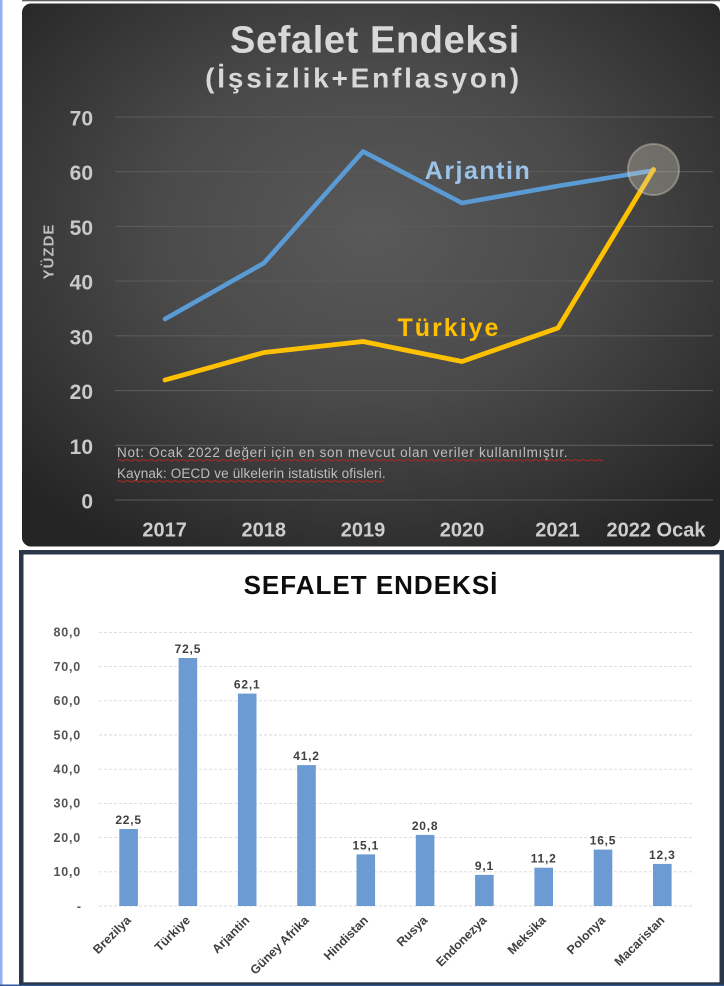 The width and height of the screenshot is (724, 986). Describe the element at coordinates (81, 392) in the screenshot. I see `svg-text: 20` at that location.